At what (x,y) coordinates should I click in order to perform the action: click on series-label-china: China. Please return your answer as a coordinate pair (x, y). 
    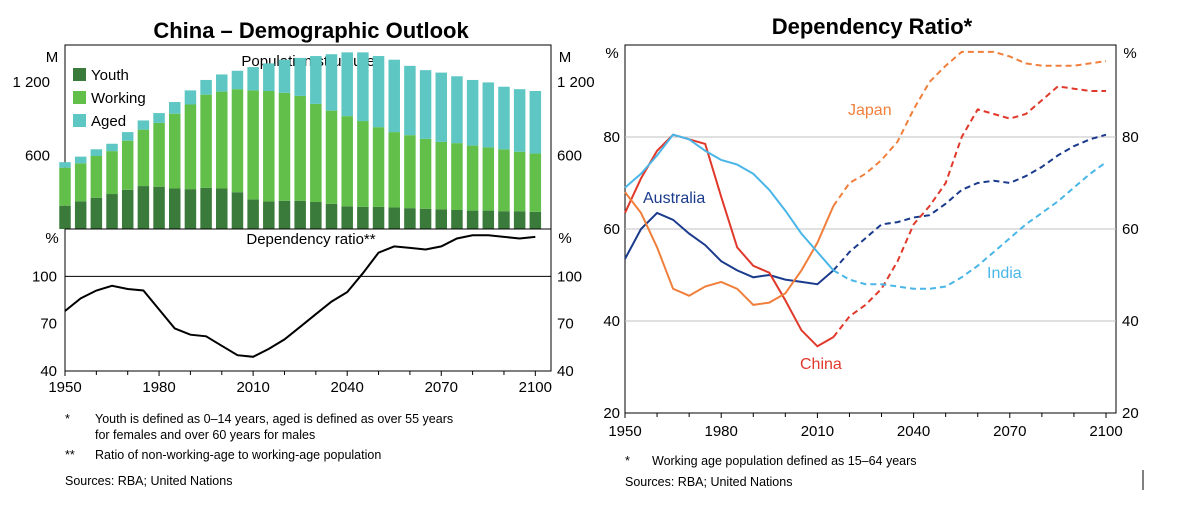
    Looking at the image, I should click on (821, 364).